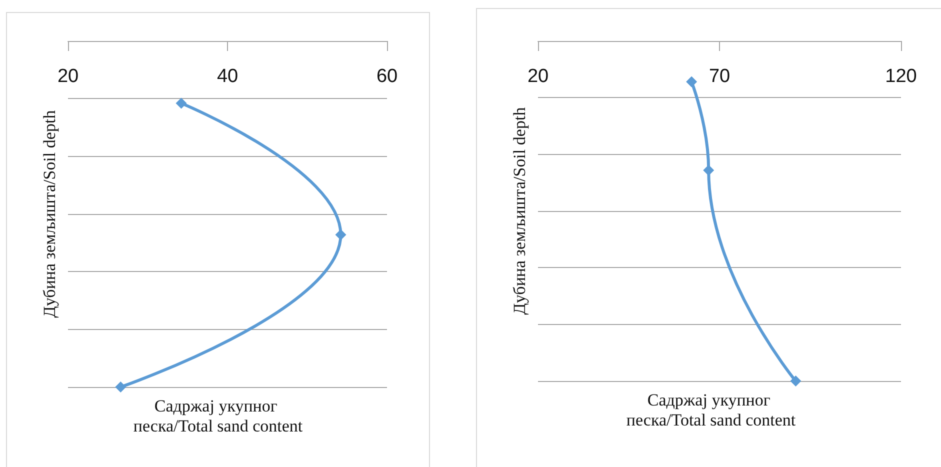 The width and height of the screenshot is (941, 467). What do you see at coordinates (901, 76) in the screenshot?
I see `x-tick-label: 120` at bounding box center [901, 76].